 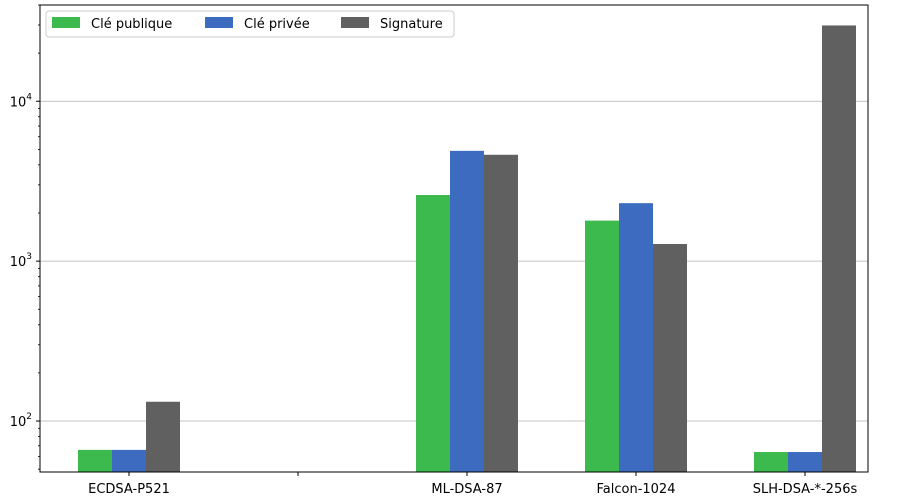 I want to click on legend: Clé publique Clé privée Signature, so click(x=250, y=24).